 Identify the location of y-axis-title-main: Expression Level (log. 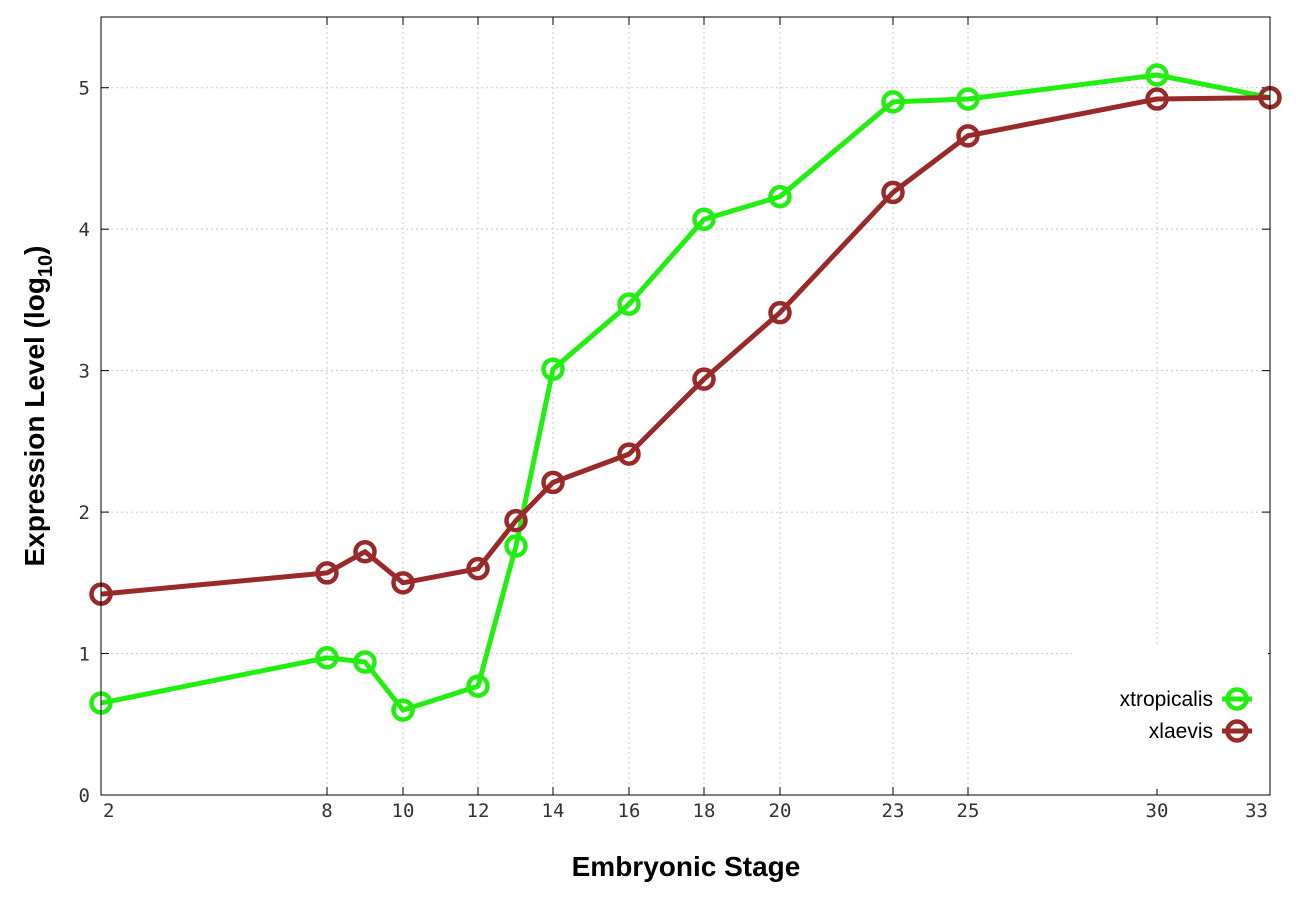
(34, 421).